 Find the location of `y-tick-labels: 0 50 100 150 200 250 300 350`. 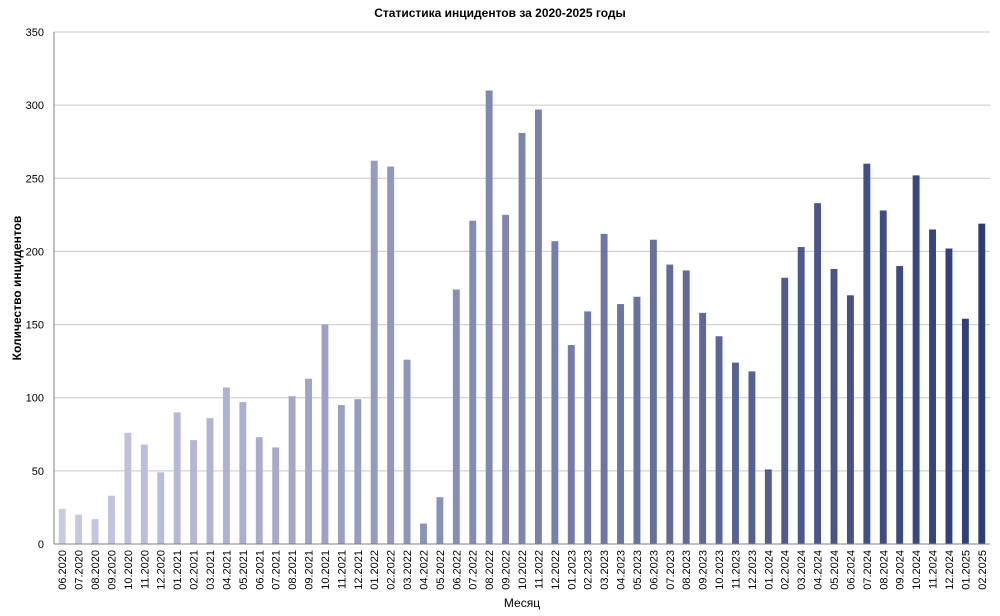

y-tick-labels: 0 50 100 150 200 250 300 350 is located at coordinates (35, 289).